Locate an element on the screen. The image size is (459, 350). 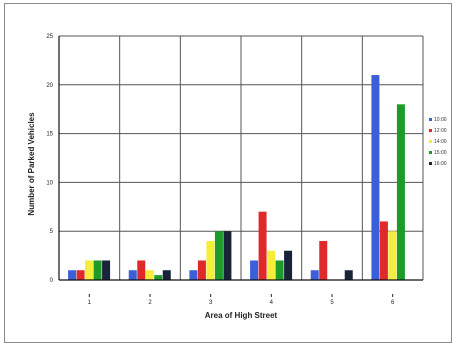
y-tick-label: 15 is located at coordinates (49, 135).